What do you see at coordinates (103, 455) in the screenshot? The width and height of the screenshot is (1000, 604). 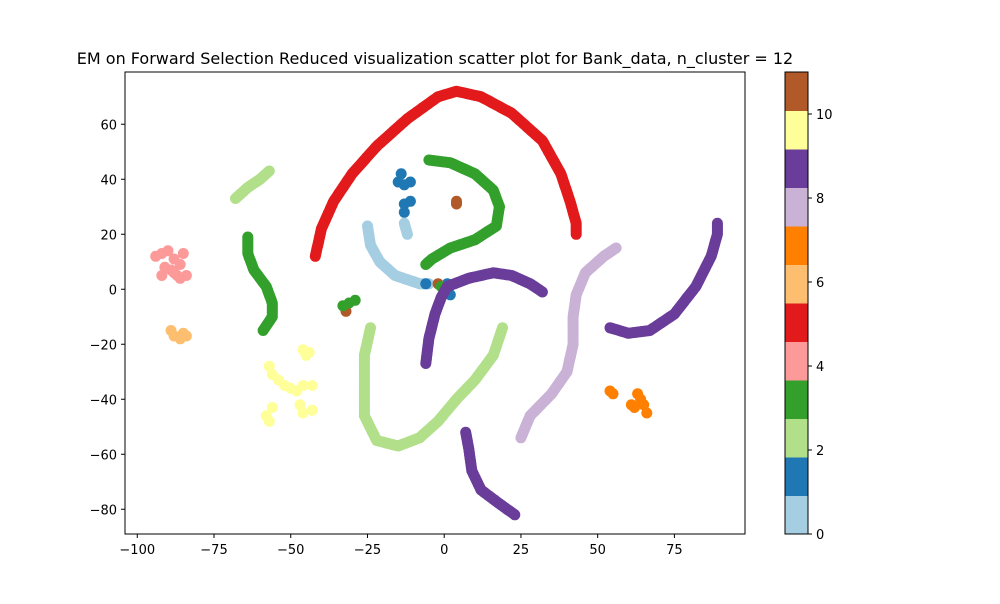 I see `y-tick-label: −60` at bounding box center [103, 455].